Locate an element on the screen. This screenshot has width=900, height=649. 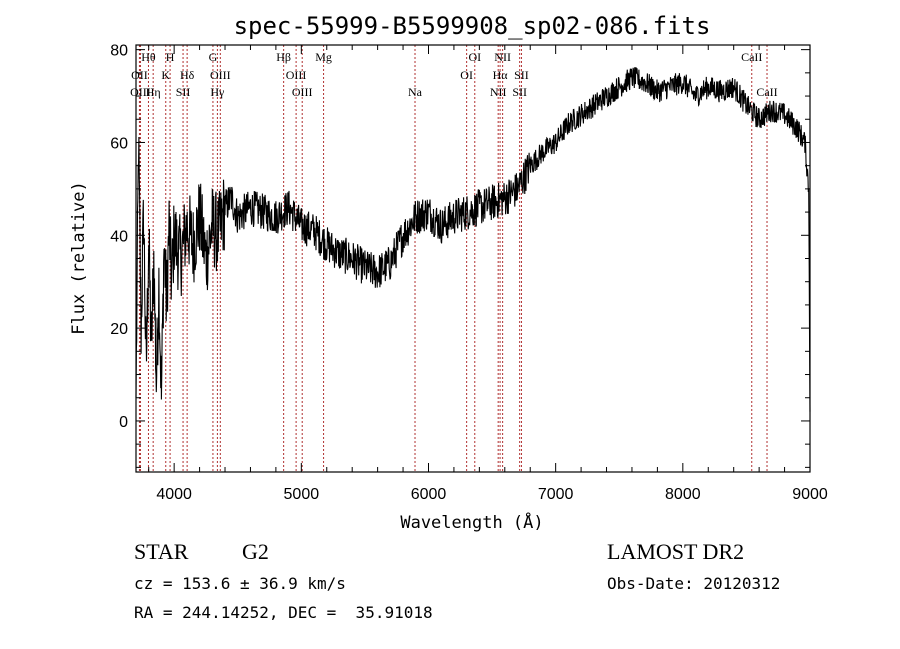
line-label: Hγ is located at coordinates (217, 92).